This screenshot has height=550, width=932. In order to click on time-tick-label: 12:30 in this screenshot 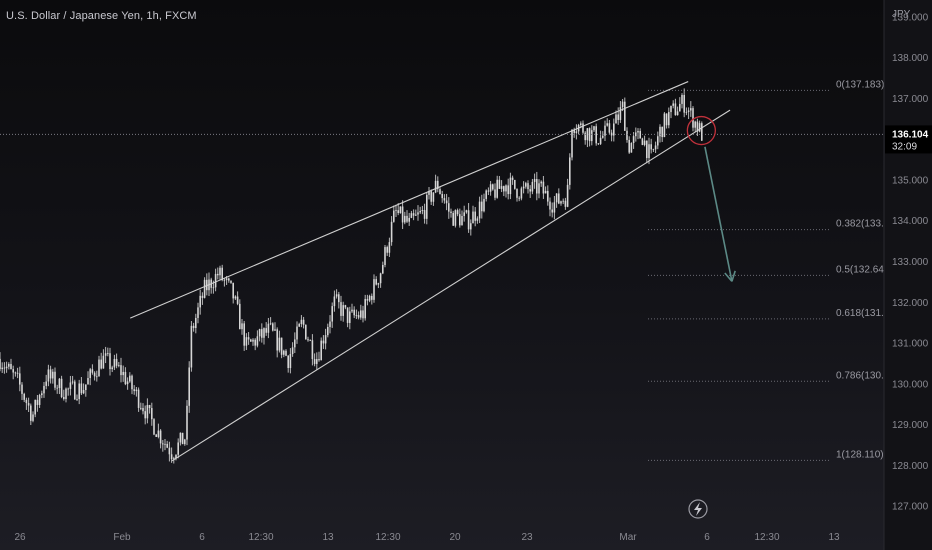, I will do `click(387, 537)`.